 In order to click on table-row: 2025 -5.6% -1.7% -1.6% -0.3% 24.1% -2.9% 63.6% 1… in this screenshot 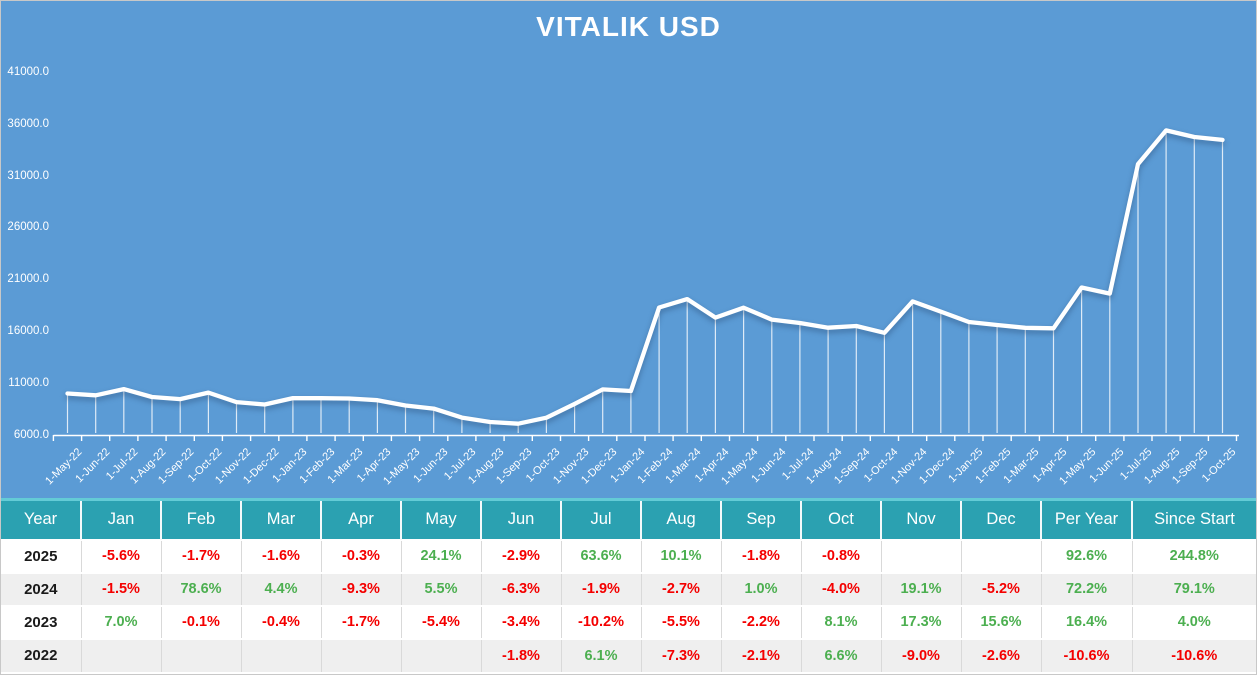, I will do `click(628, 556)`.